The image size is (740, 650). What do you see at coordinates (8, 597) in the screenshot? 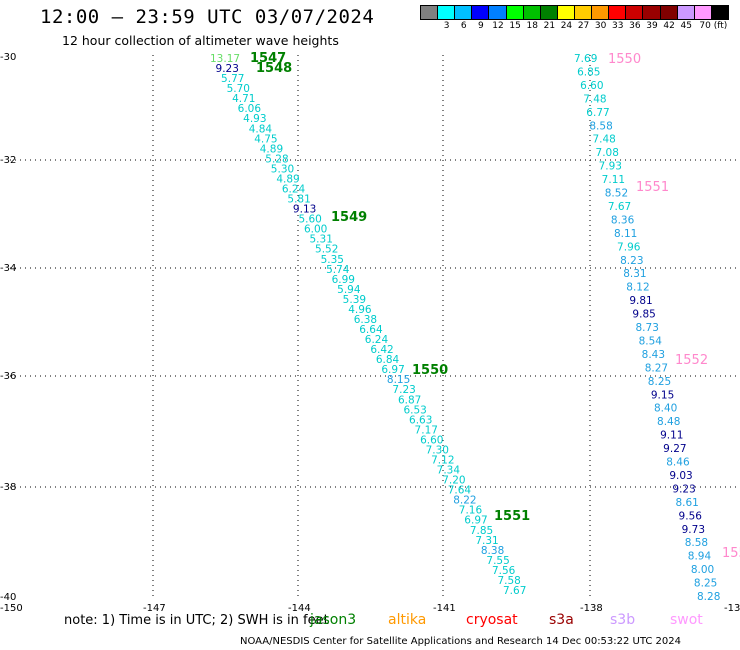
I see `lat-tick-label: -40` at bounding box center [8, 597].